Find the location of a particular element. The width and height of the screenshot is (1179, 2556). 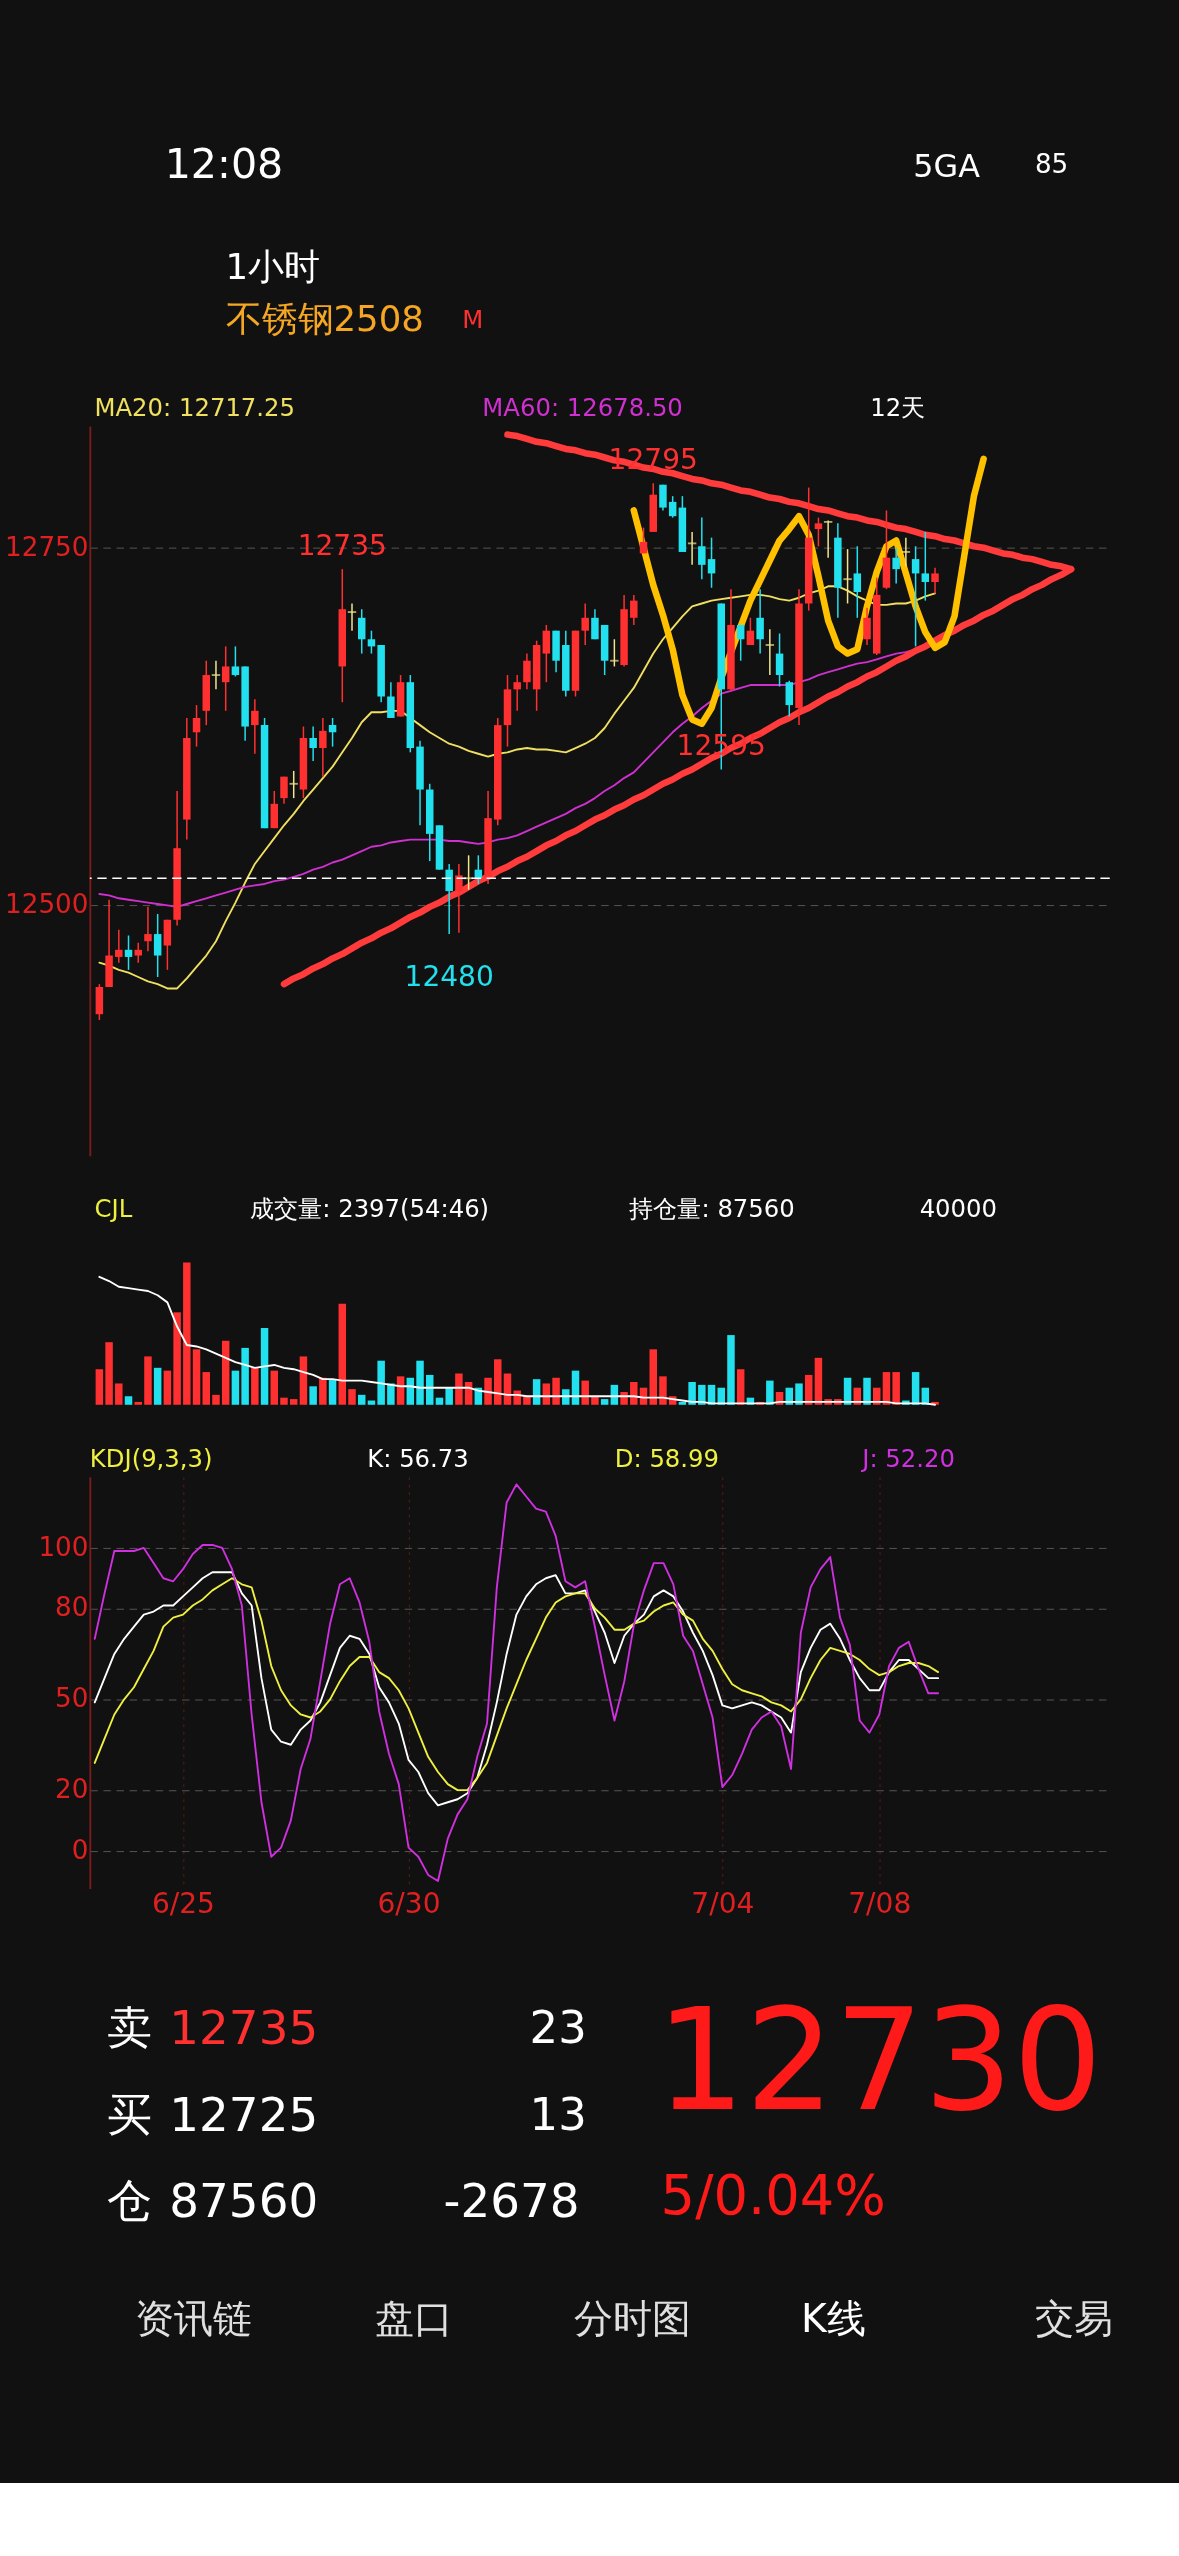

annotation: 12735 is located at coordinates (342, 546).